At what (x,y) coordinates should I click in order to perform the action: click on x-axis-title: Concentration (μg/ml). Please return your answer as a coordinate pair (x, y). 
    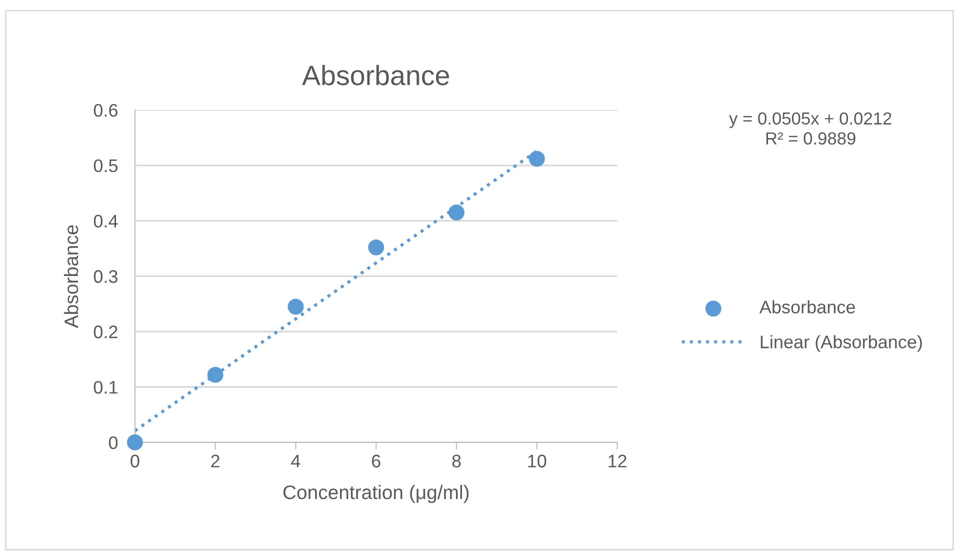
    Looking at the image, I should click on (376, 494).